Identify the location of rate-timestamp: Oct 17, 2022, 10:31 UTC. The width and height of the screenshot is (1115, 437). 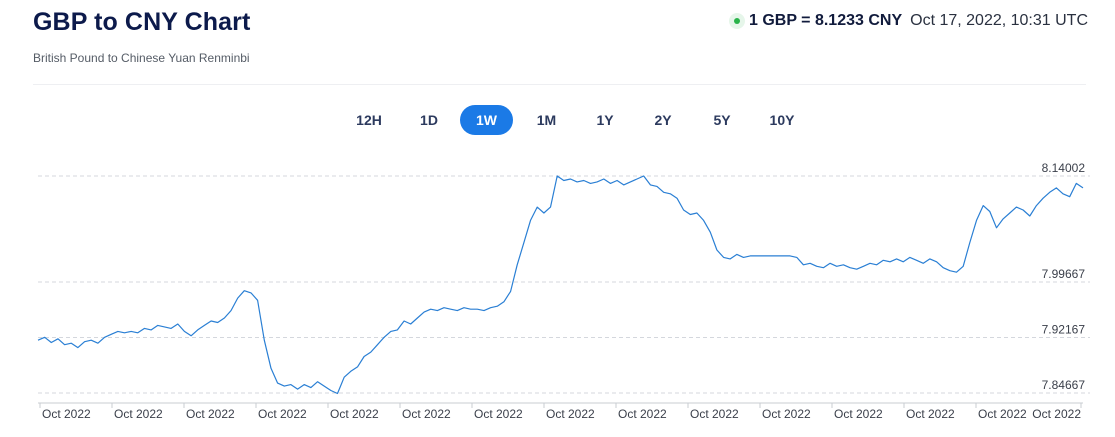
(999, 20).